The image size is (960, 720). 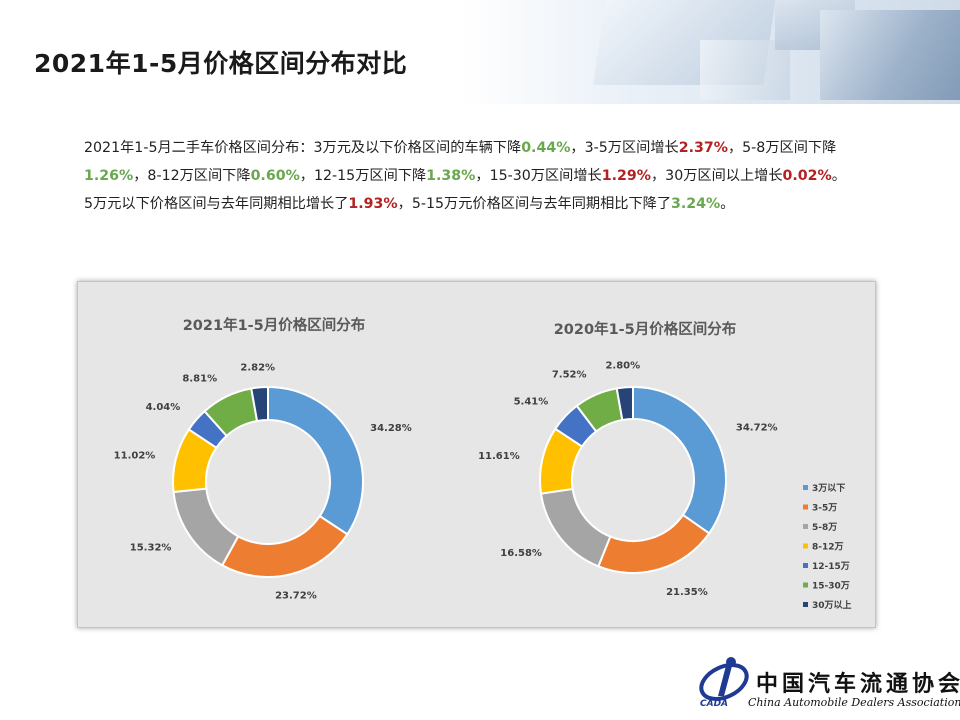 What do you see at coordinates (757, 427) in the screenshot?
I see `data-label-1: 34.72%` at bounding box center [757, 427].